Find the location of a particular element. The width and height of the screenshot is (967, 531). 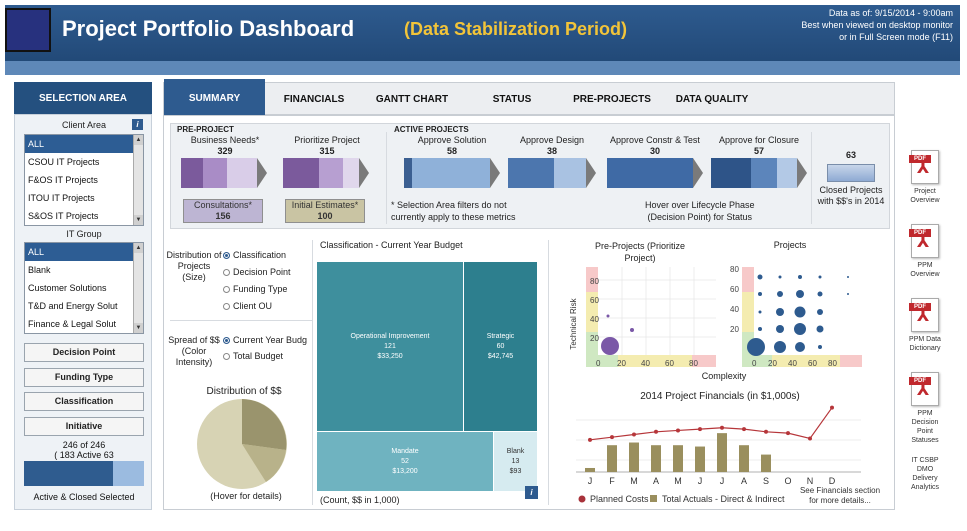

scatter-points is located at coordinates (798, 315).